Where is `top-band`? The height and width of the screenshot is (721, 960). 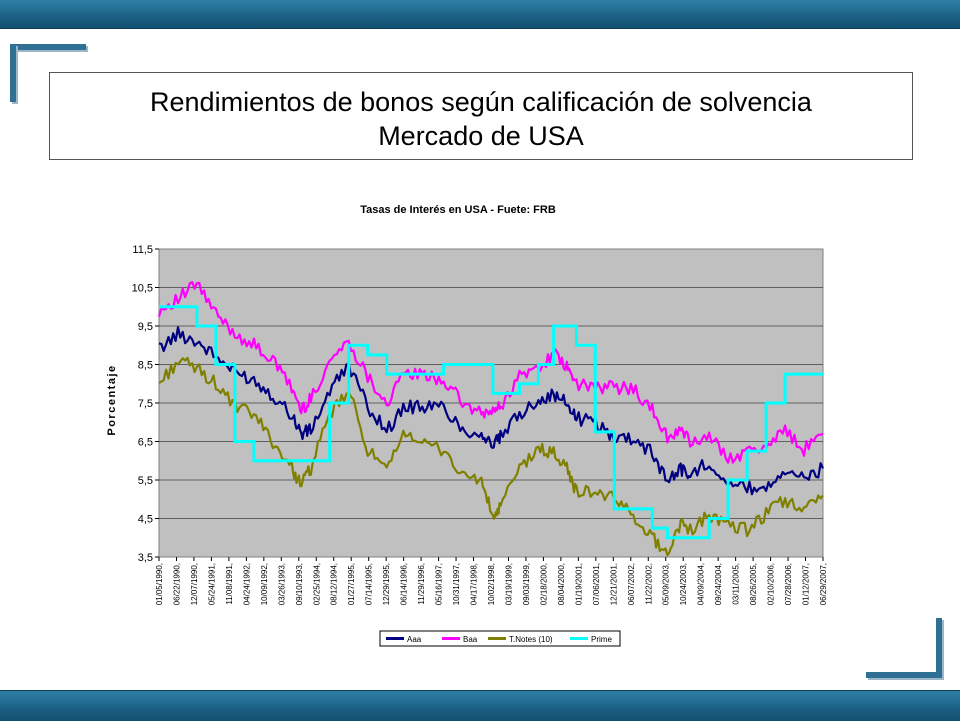
top-band is located at coordinates (480, 14).